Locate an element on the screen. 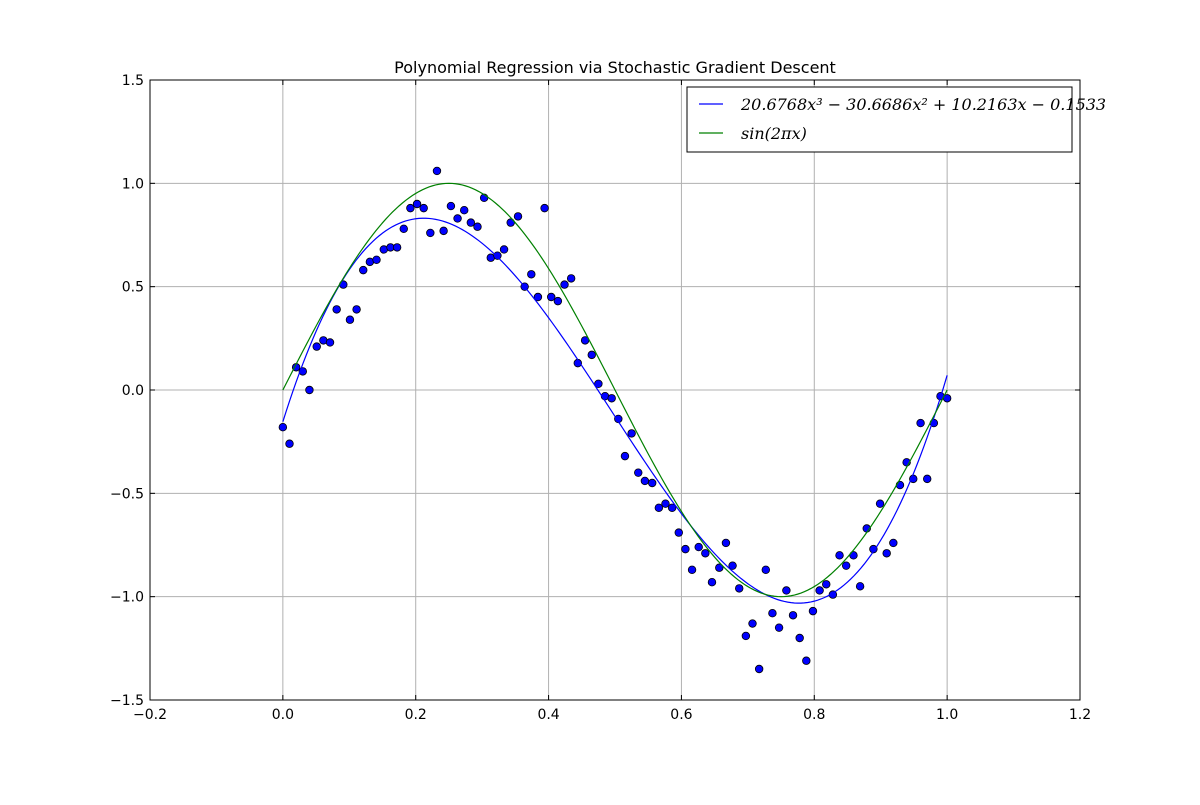  y-tick-label: −1.5 is located at coordinates (127, 701).